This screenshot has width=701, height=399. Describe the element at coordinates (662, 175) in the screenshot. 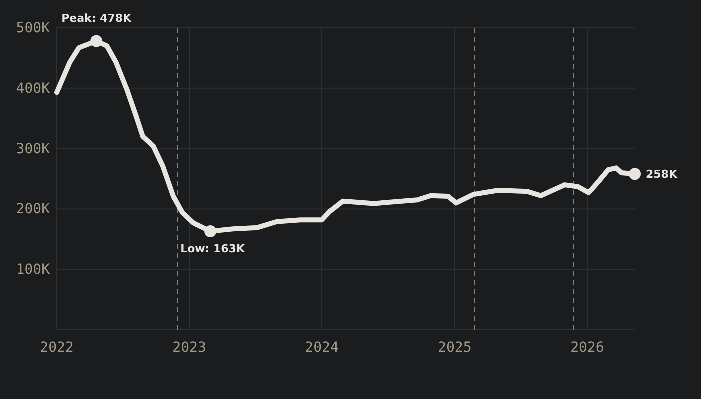

I see `annotation: 258K` at that location.